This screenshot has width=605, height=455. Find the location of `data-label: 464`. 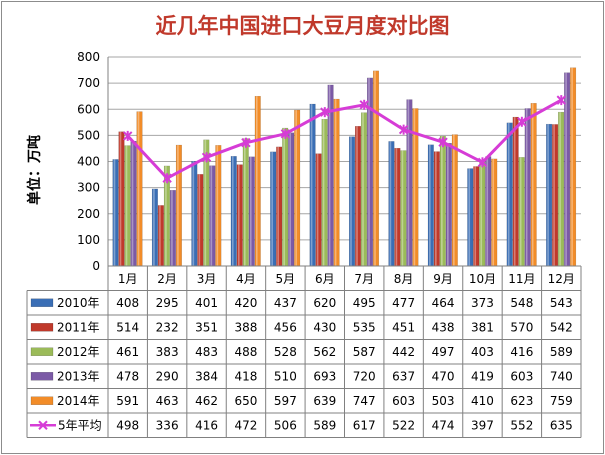

data-label: 464 is located at coordinates (443, 303).